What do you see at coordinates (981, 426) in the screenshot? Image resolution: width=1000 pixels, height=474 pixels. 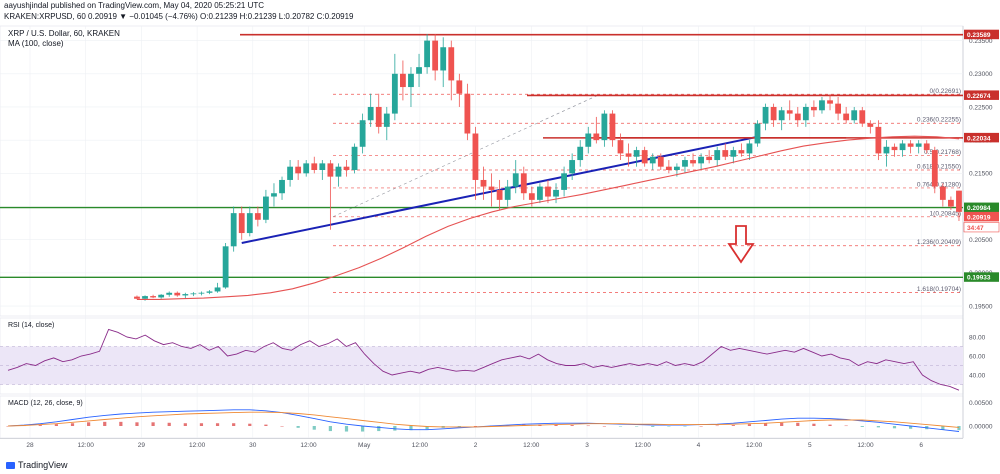 I see `macd-tick-label: 0.00000` at bounding box center [981, 426].